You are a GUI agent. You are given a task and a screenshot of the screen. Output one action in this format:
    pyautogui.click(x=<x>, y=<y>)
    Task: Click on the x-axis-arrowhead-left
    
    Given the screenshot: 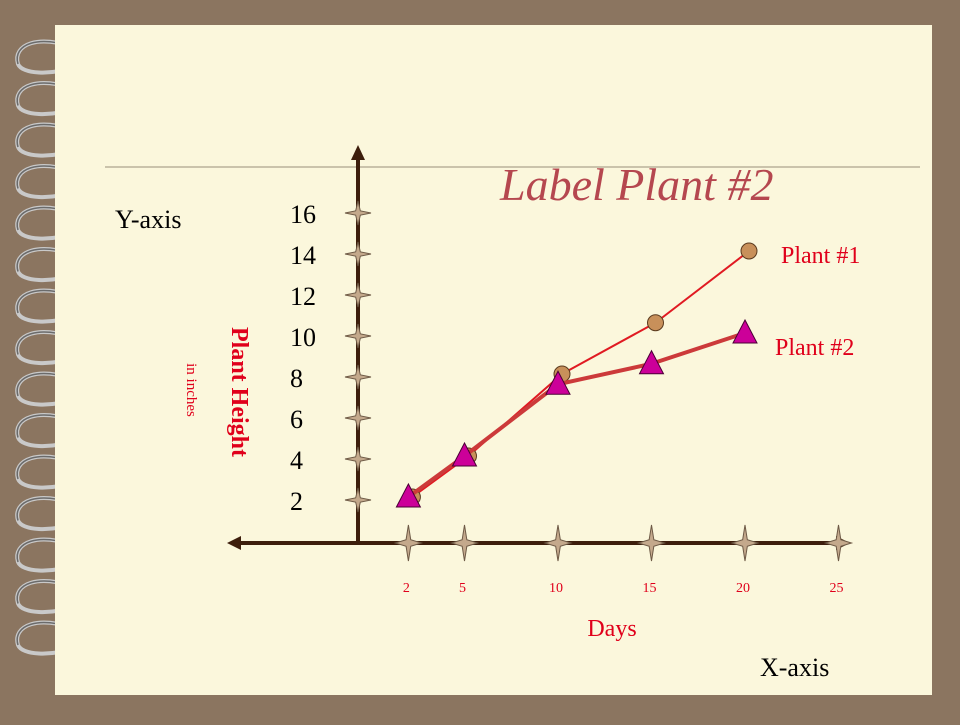 What is the action you would take?
    pyautogui.click(x=234, y=543)
    